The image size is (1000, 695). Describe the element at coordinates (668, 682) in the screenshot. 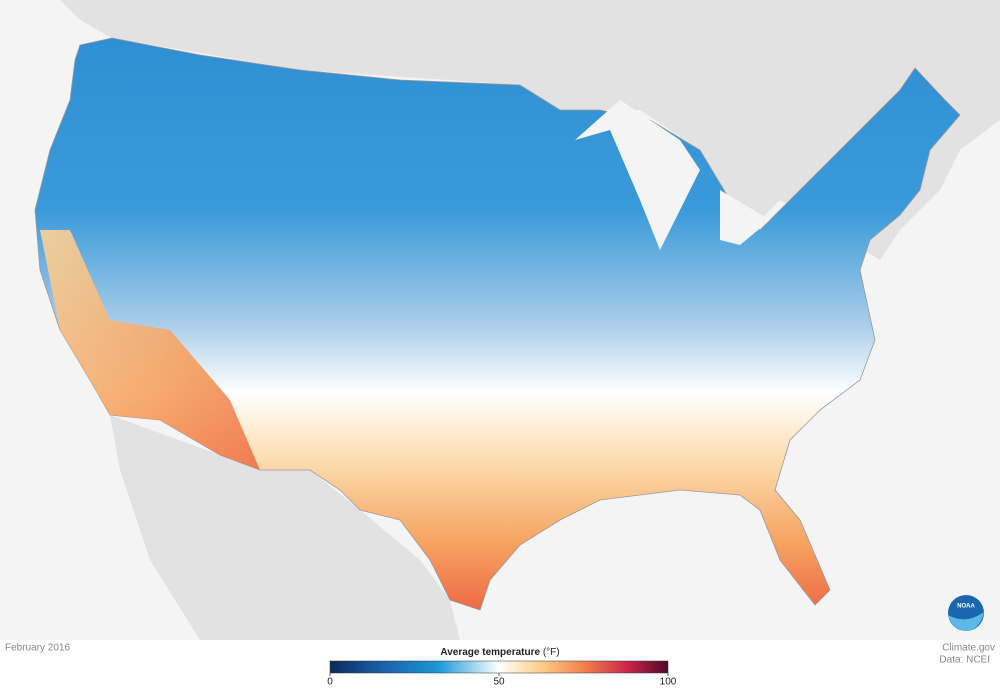

I see `colorbar-tick-label: 100` at that location.